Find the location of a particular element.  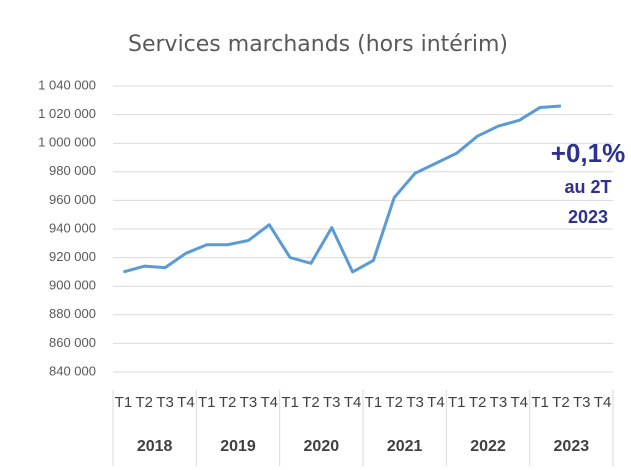

y-tick-label: 860 000 is located at coordinates (72, 342).